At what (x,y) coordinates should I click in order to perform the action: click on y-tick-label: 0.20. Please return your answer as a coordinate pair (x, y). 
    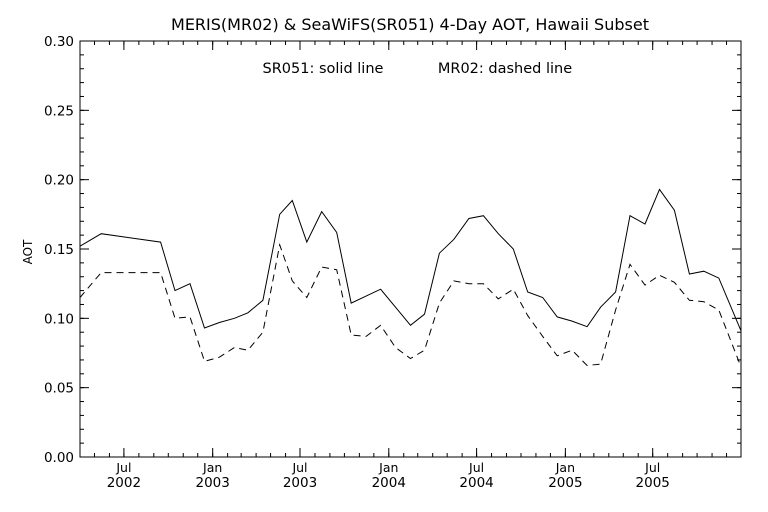
    Looking at the image, I should click on (59, 181).